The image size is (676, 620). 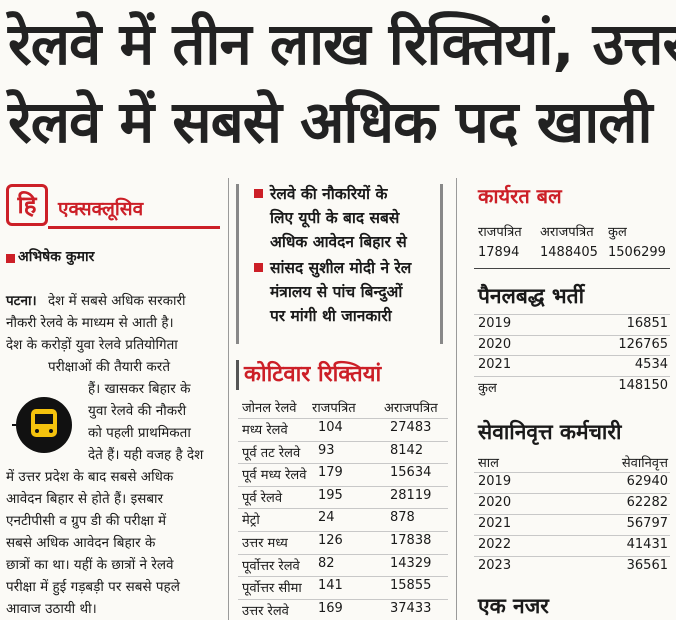 I want to click on row-label: 2023, so click(x=495, y=565).